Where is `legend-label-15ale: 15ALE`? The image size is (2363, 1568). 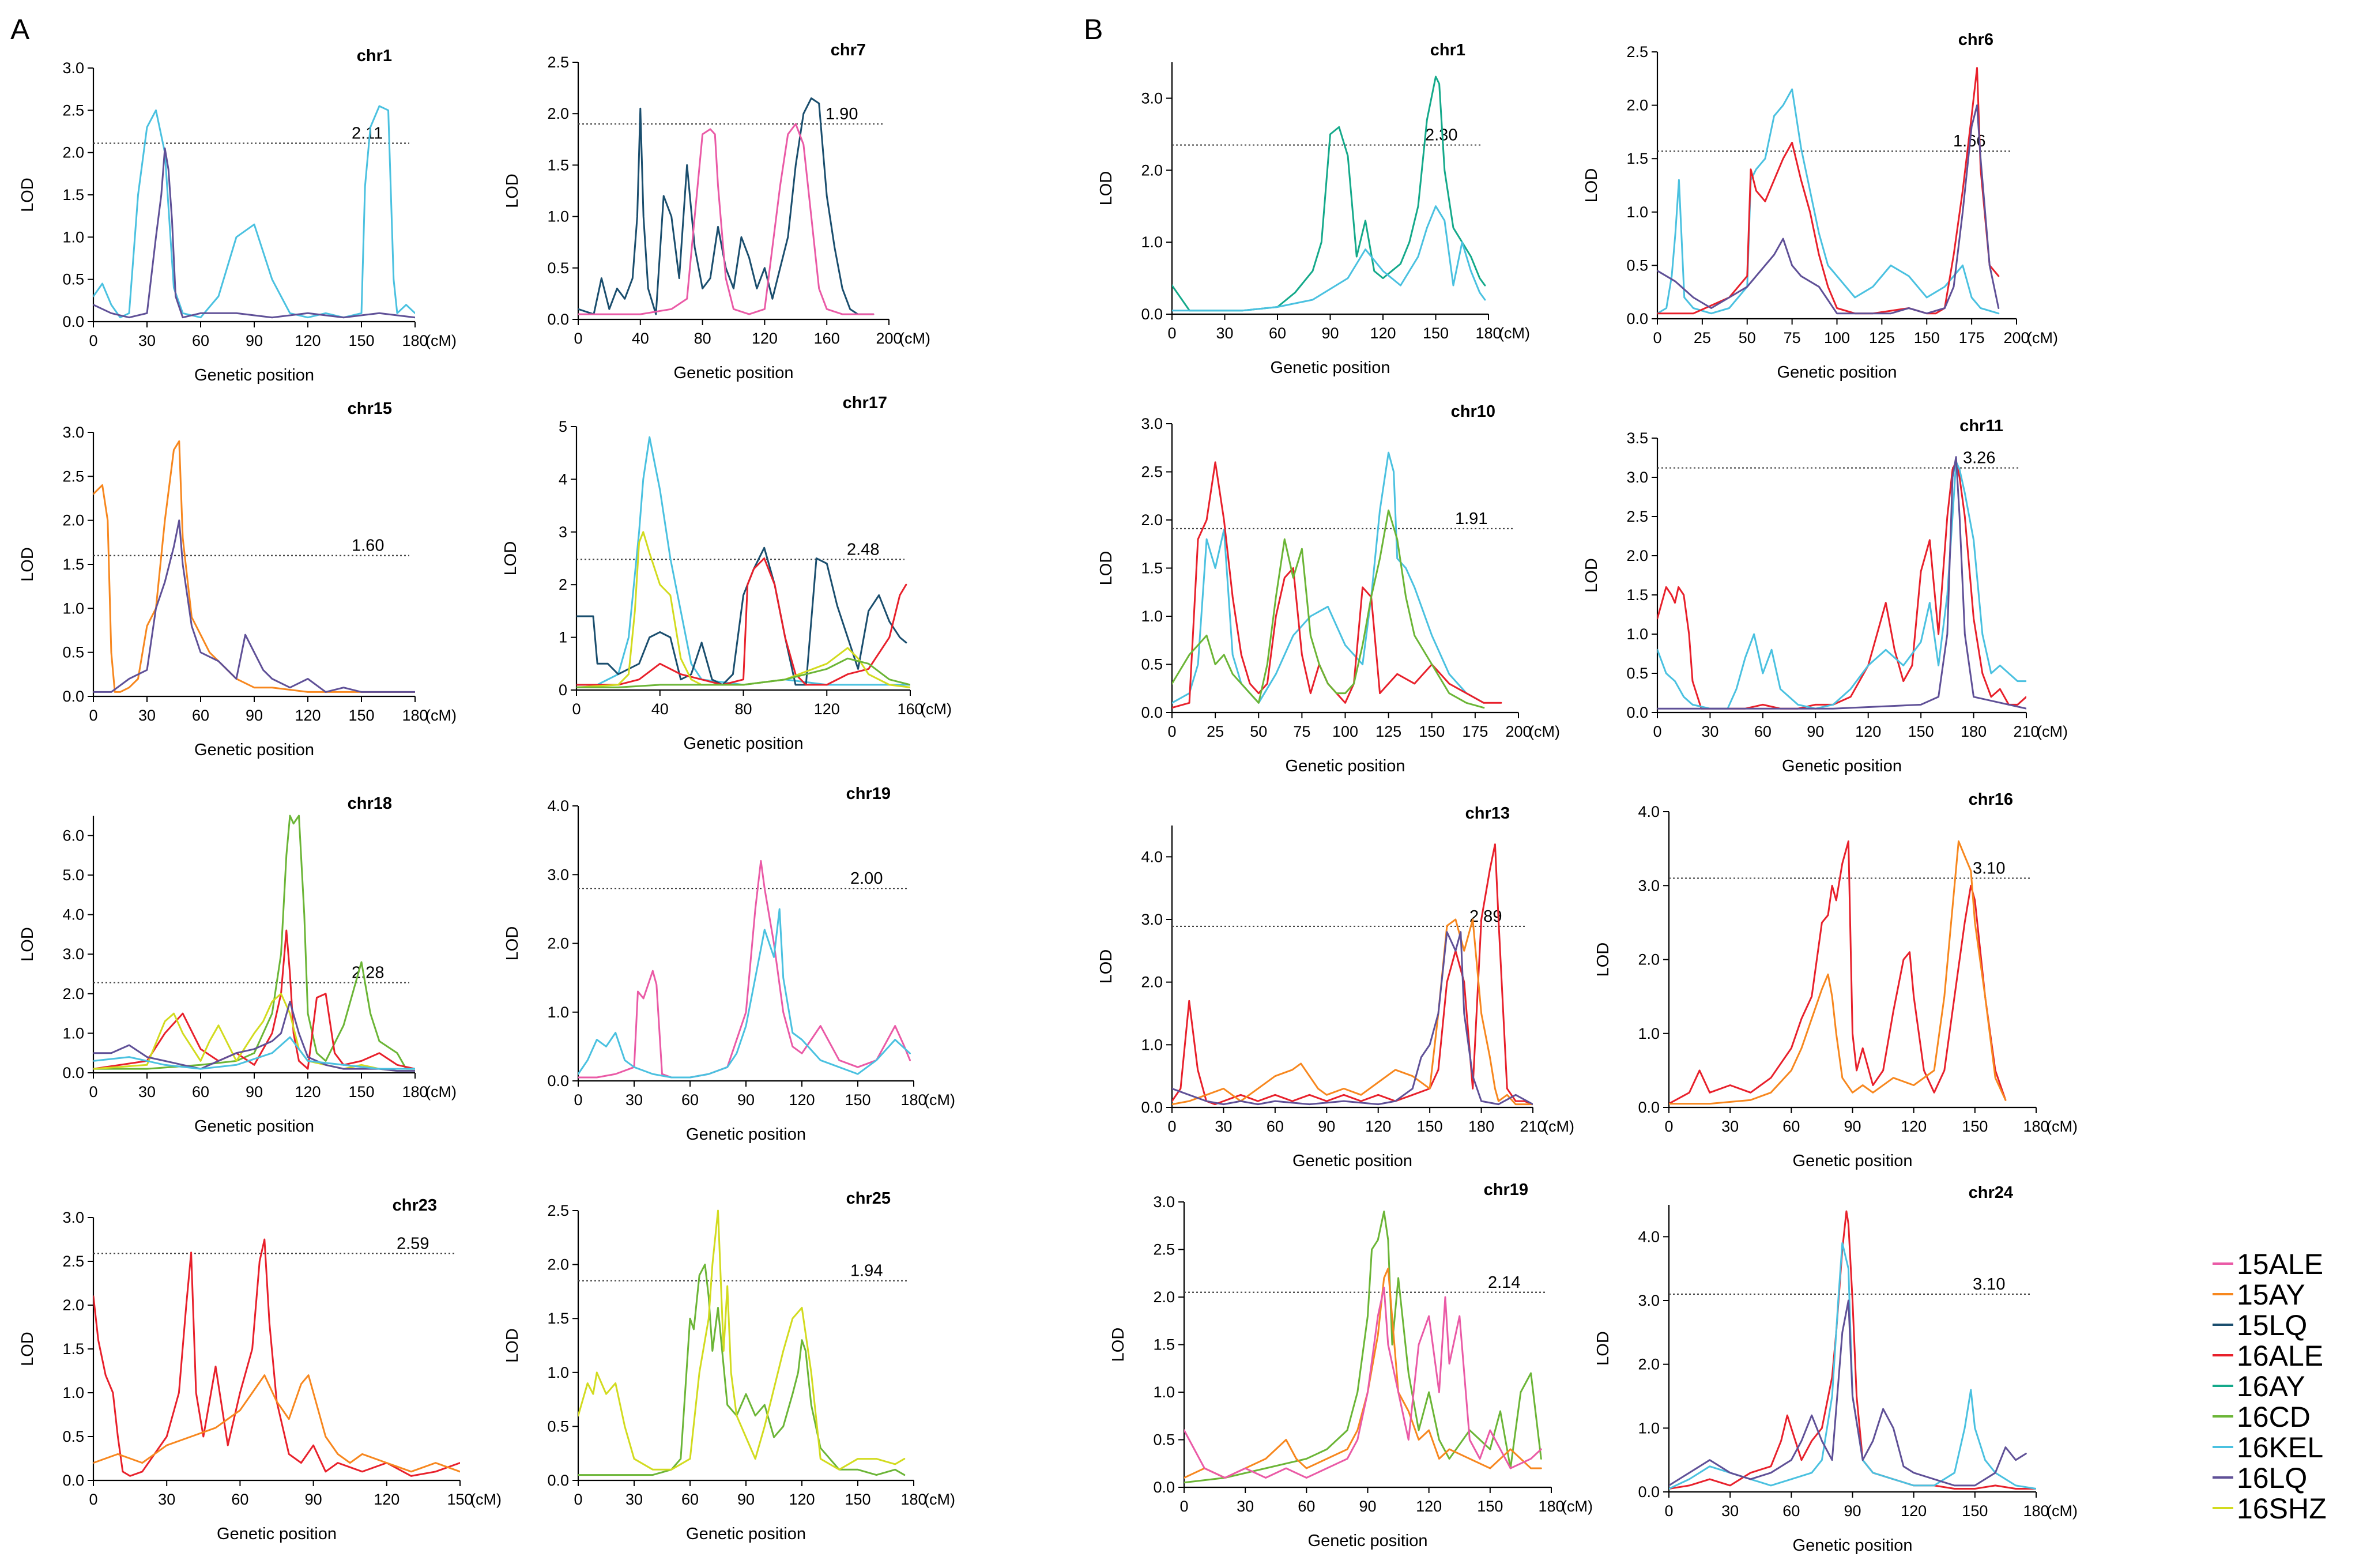 legend-label-15ale: 15ALE is located at coordinates (2280, 1264).